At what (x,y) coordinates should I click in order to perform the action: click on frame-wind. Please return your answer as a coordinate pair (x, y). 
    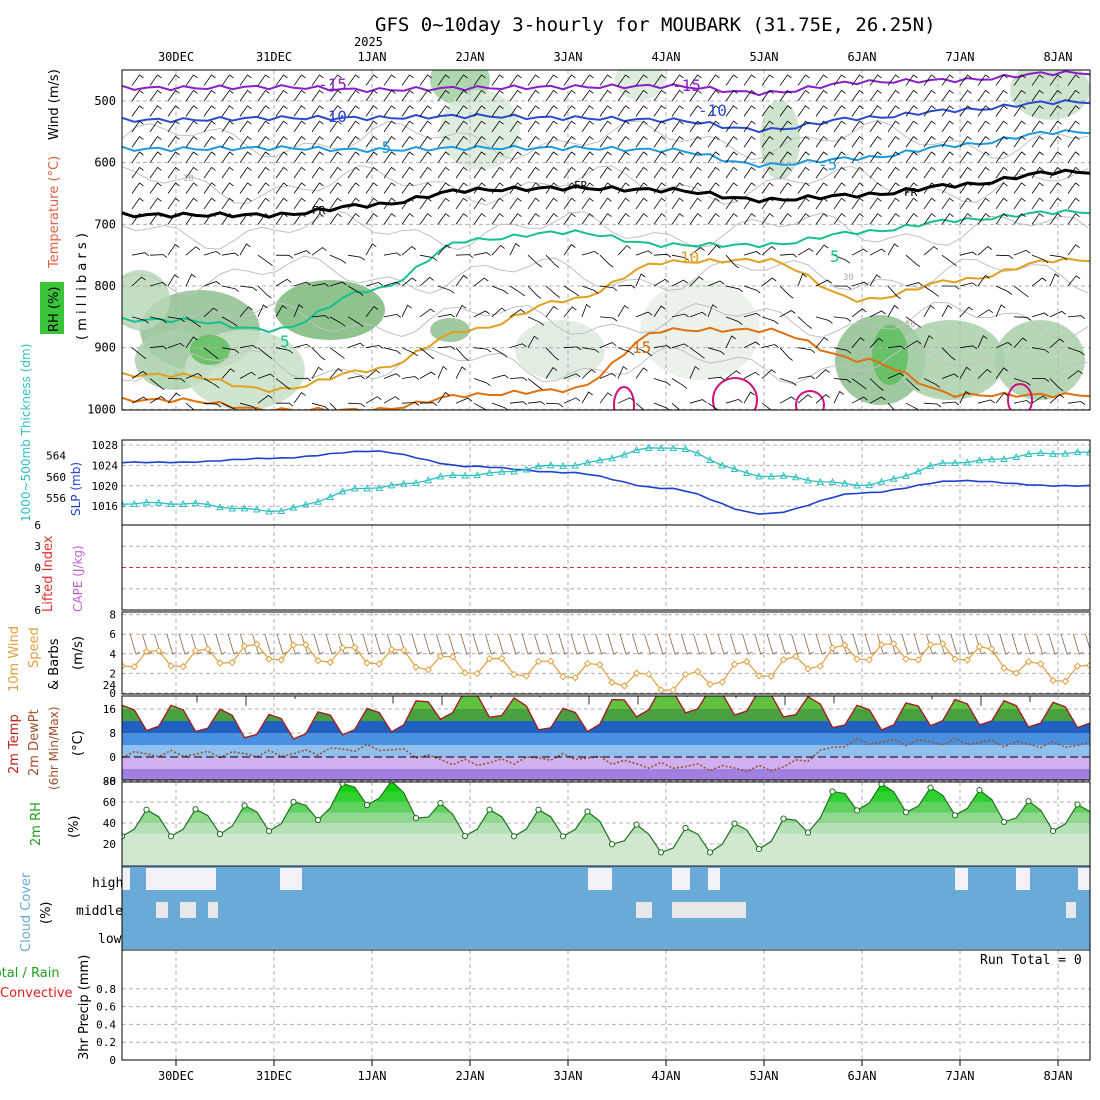
    Looking at the image, I should click on (606, 653).